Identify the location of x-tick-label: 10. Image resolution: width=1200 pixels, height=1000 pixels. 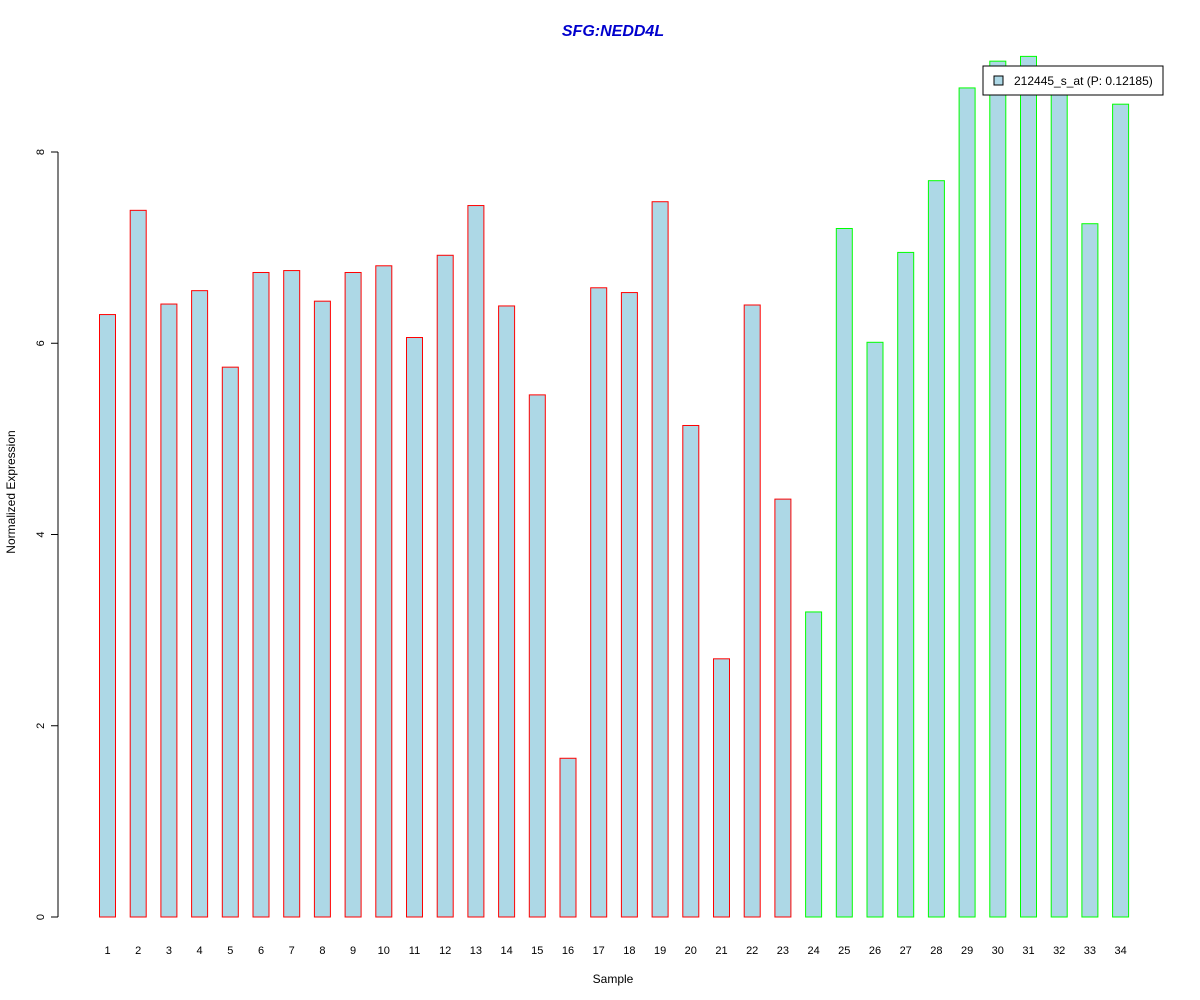
(384, 951).